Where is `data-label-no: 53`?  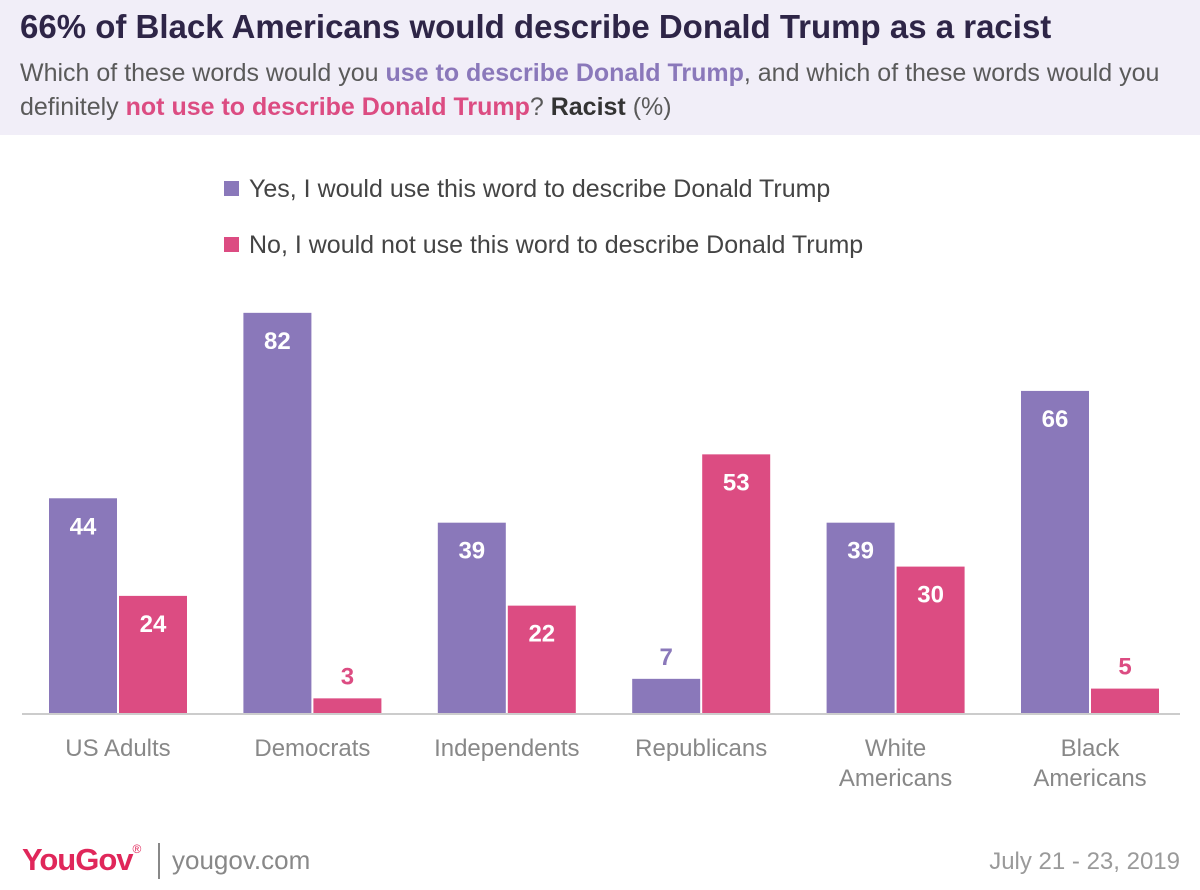 data-label-no: 53 is located at coordinates (736, 482).